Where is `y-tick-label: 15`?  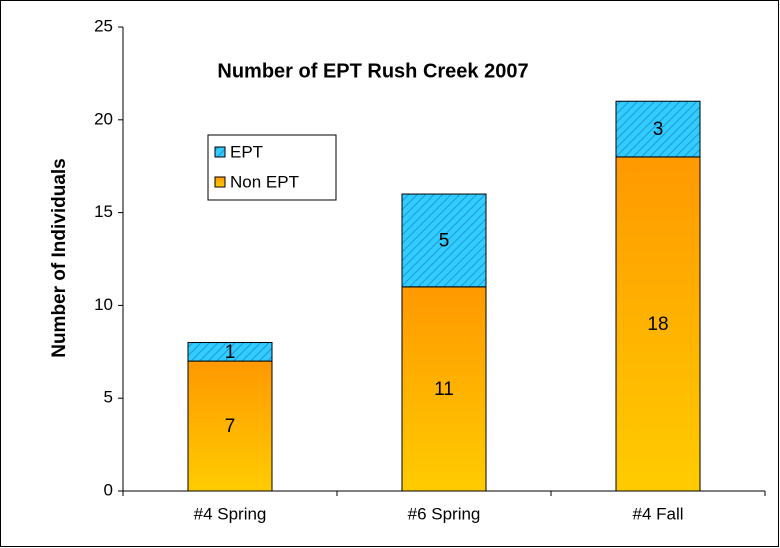 y-tick-label: 15 is located at coordinates (103, 211).